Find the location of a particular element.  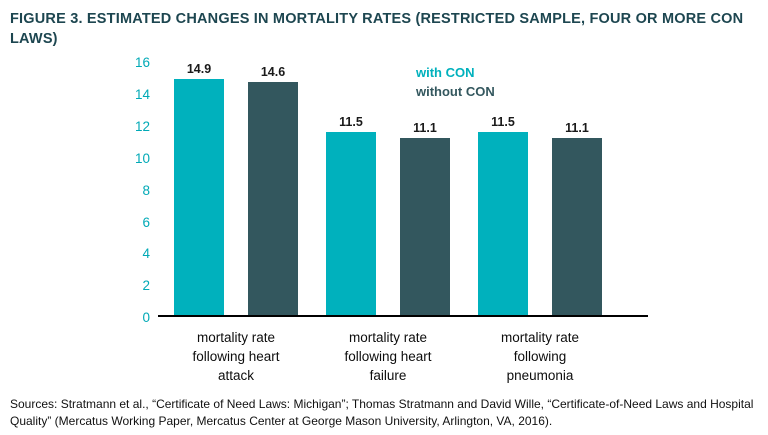

bar-cell: 14.6 is located at coordinates (273, 189).